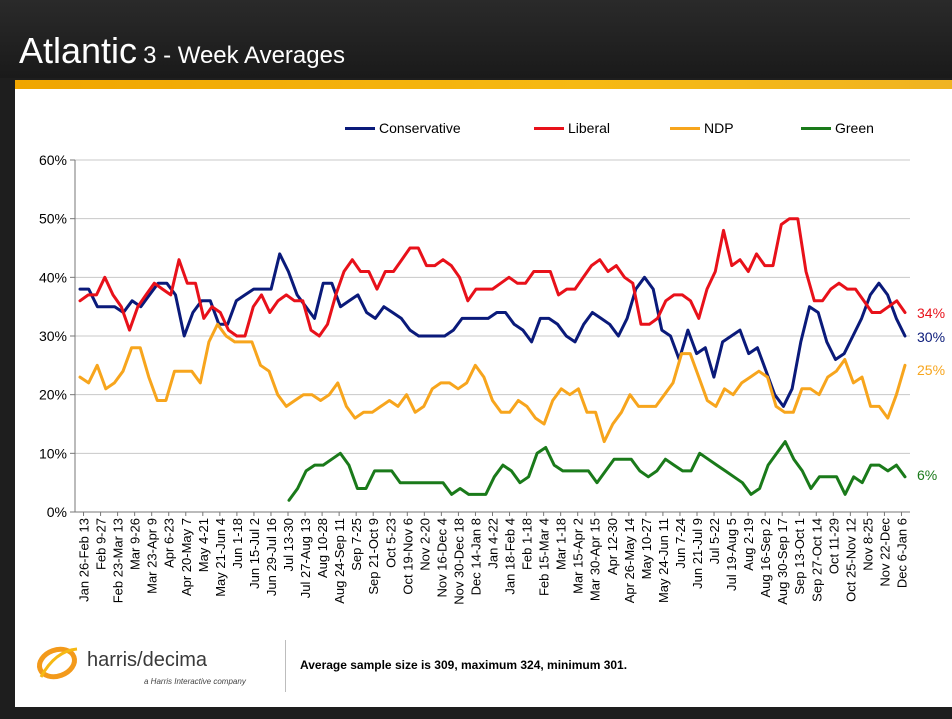  I want to click on logo-swoosh-icon, so click(57, 663).